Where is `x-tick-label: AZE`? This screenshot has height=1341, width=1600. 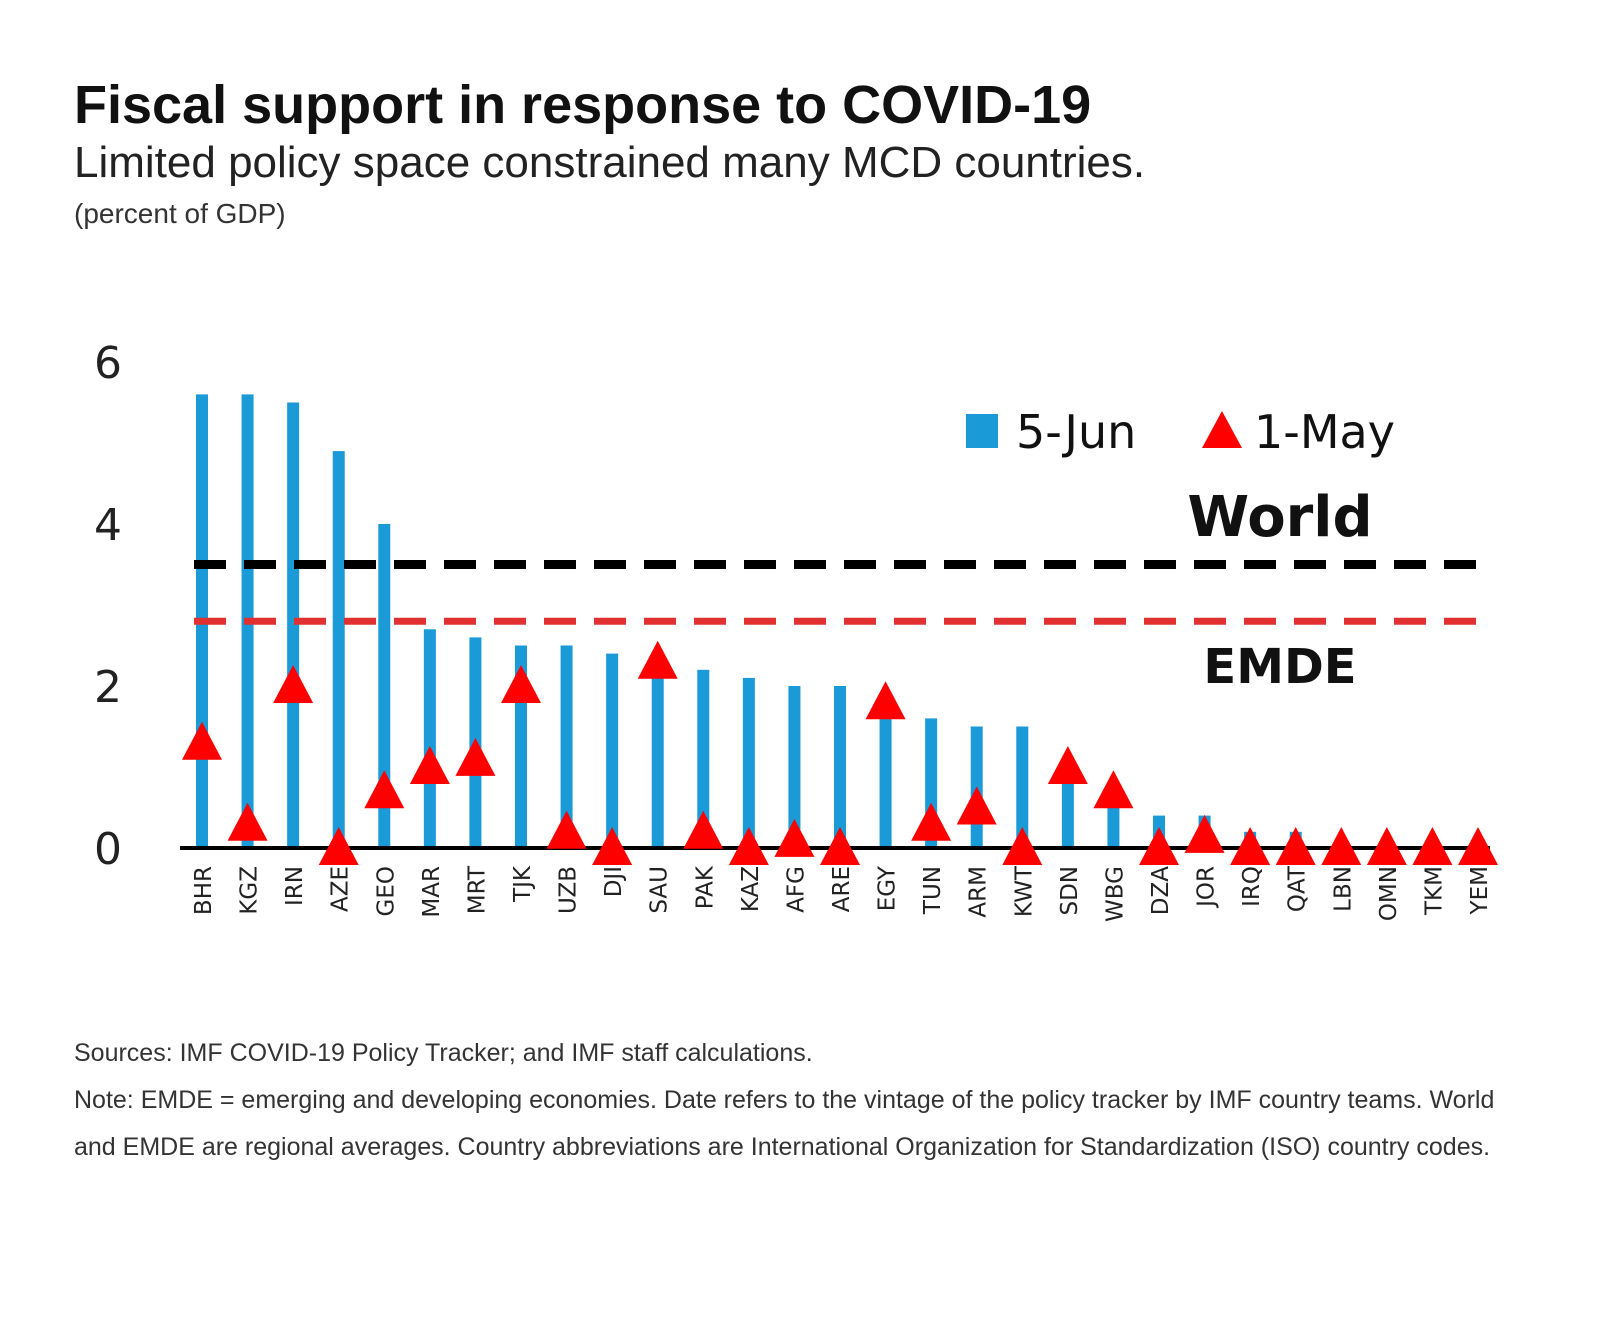
x-tick-label: AZE is located at coordinates (341, 889).